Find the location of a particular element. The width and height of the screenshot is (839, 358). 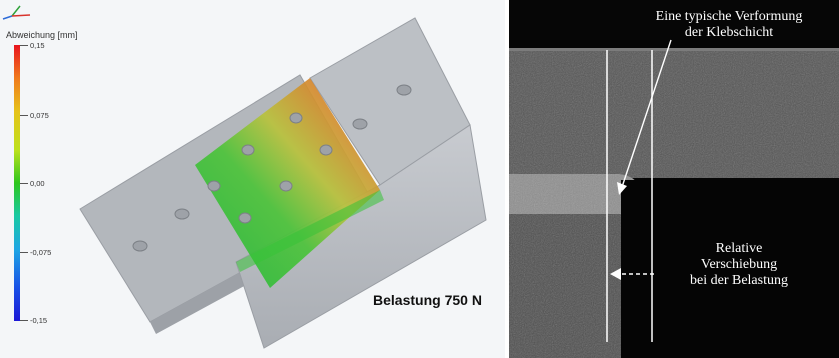

tick-label-upper: 0,075 is located at coordinates (39, 115).